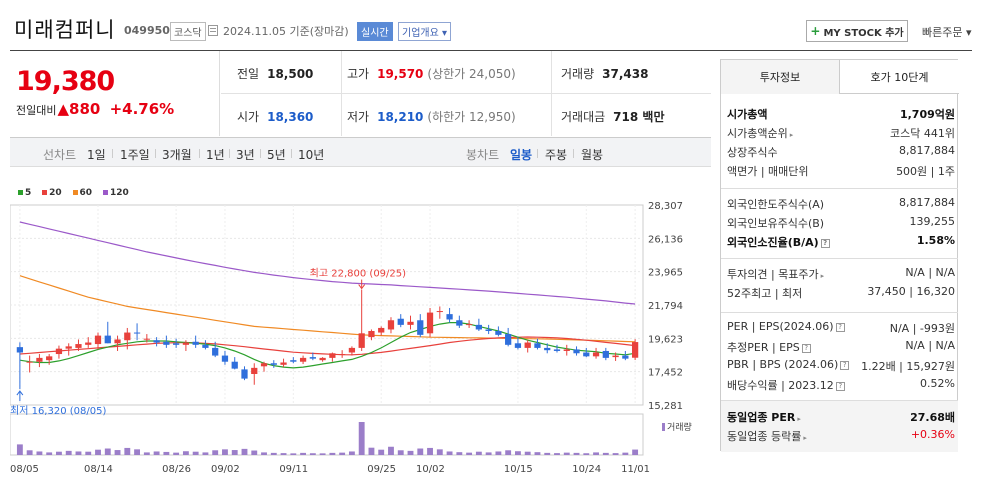  I want to click on market-badge: 코스닥, so click(188, 31).